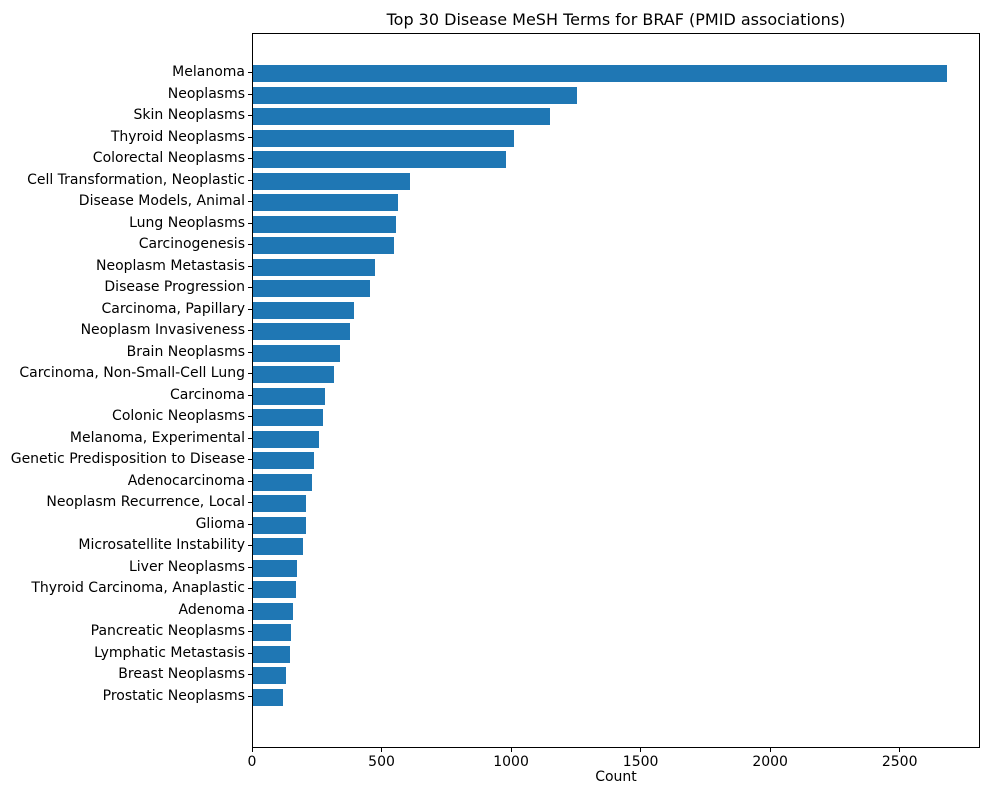 Image resolution: width=989 pixels, height=790 pixels. I want to click on y-tick-label: Breast Neoplasms, so click(181, 674).